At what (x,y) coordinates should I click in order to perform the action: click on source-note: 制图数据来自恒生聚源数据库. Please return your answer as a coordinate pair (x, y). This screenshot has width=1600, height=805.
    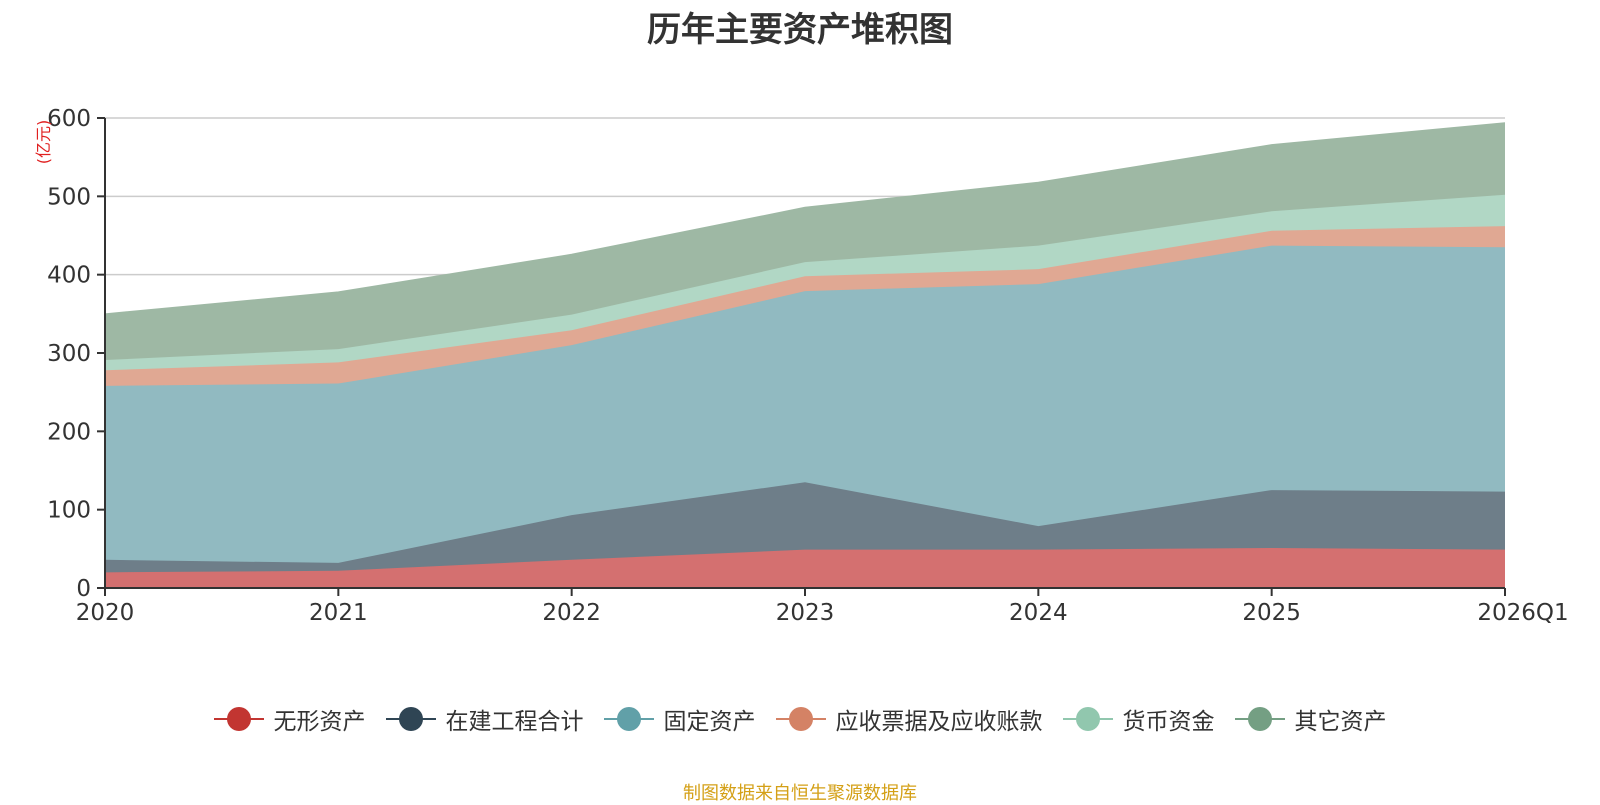
    Looking at the image, I should click on (800, 793).